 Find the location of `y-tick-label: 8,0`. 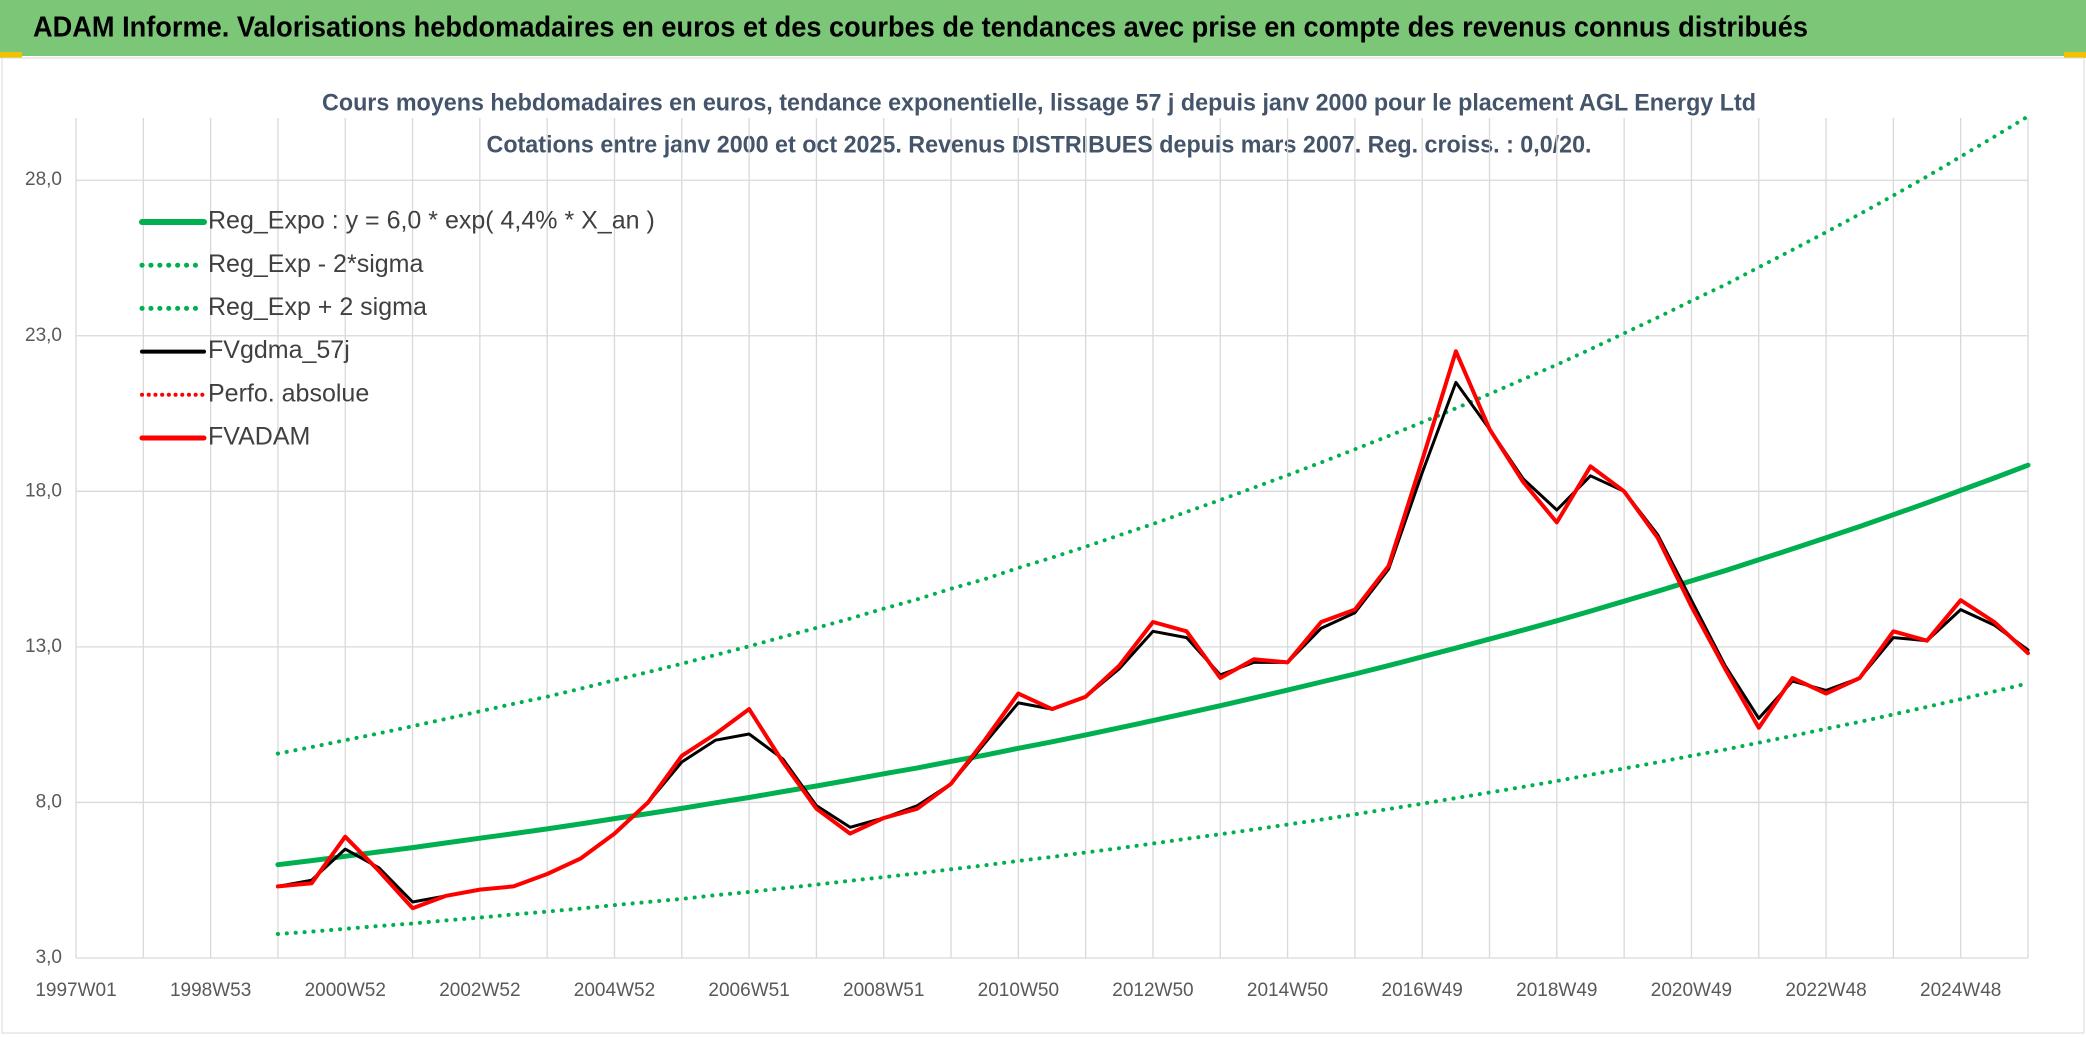

y-tick-label: 8,0 is located at coordinates (49, 801).